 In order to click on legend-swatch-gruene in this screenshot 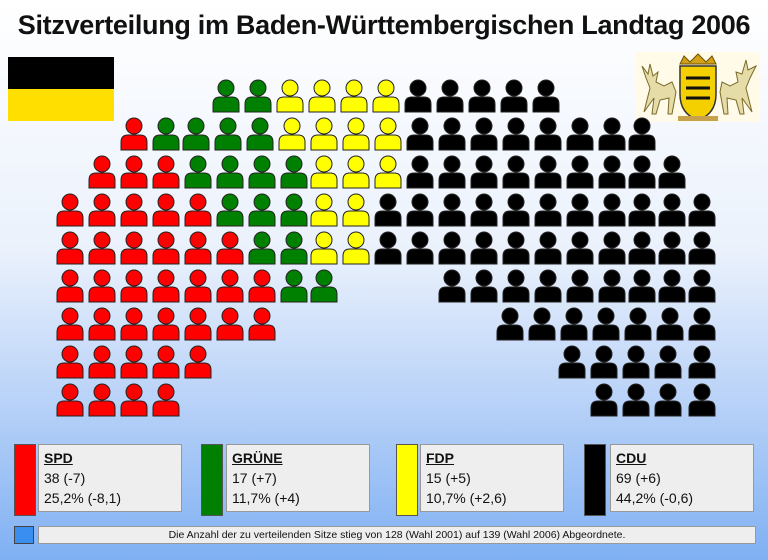, I will do `click(212, 480)`.